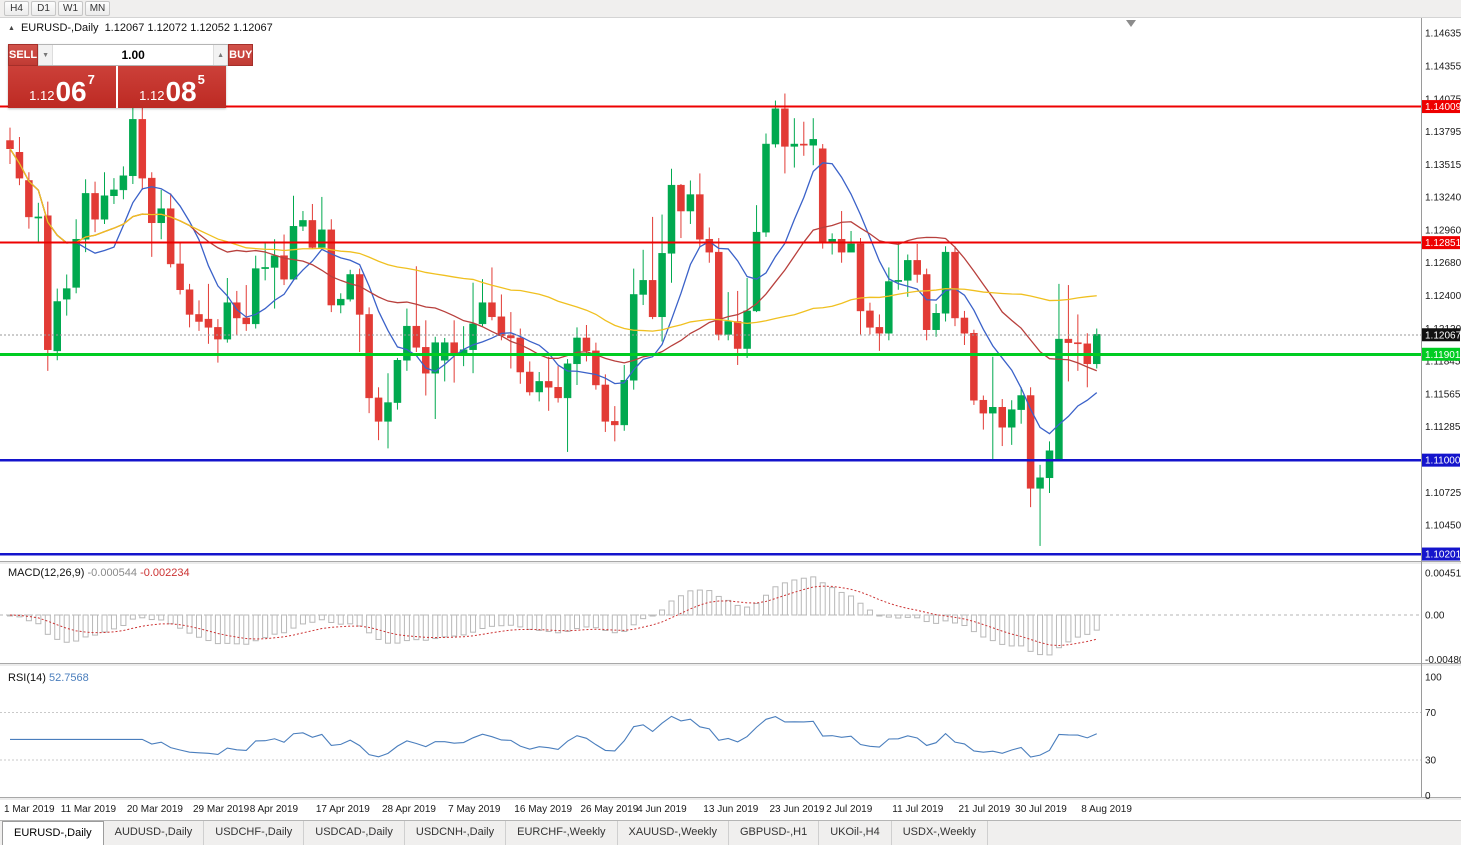 The height and width of the screenshot is (845, 1461). What do you see at coordinates (70, 8) in the screenshot?
I see `timeframe-button-w1: W1` at bounding box center [70, 8].